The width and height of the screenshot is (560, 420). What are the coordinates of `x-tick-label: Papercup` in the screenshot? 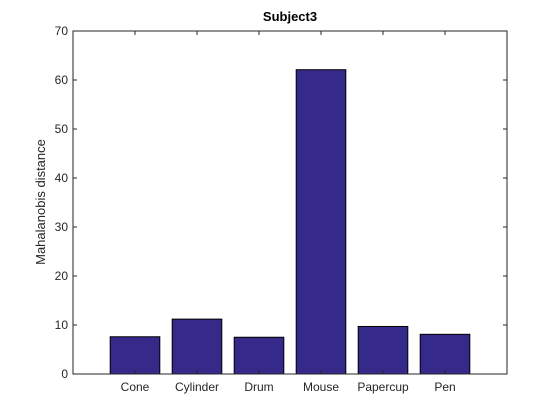 It's located at (383, 387).